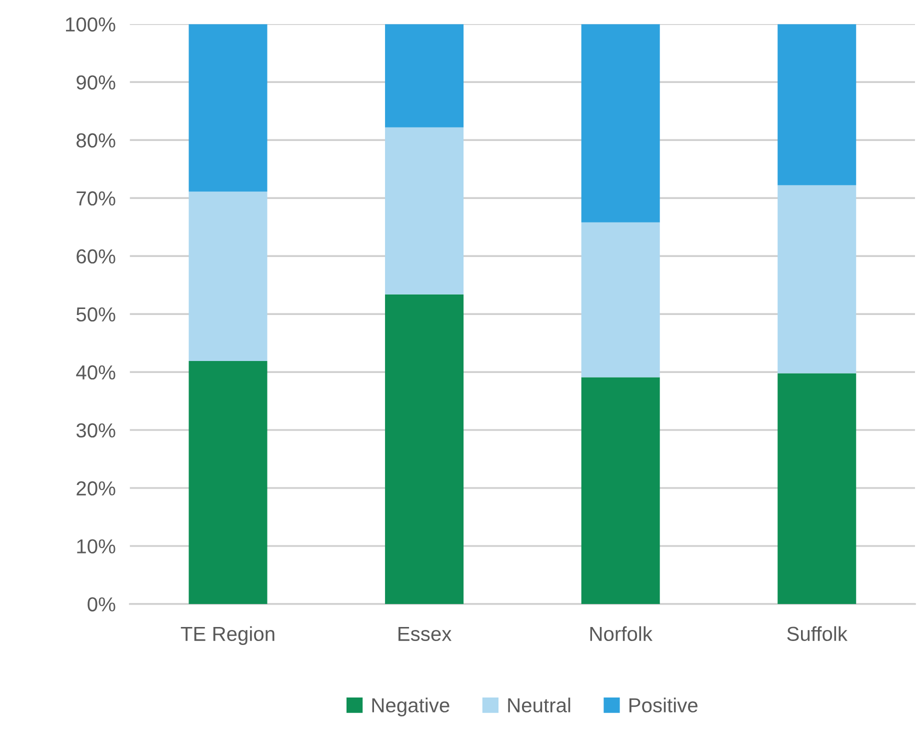 The image size is (921, 730). What do you see at coordinates (425, 634) in the screenshot?
I see `x-tick-label: Essex` at bounding box center [425, 634].